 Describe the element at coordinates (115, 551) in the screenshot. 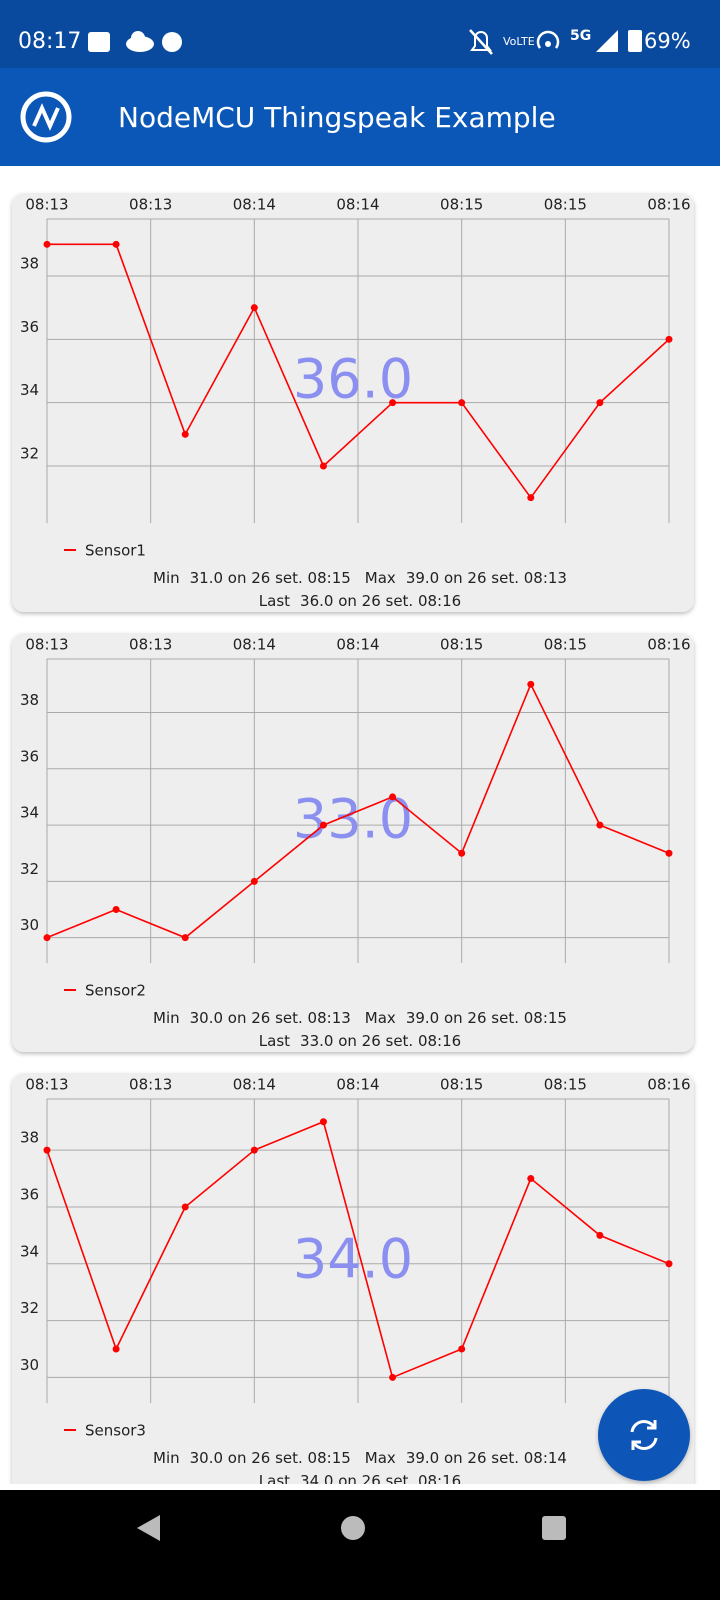

I see `legend-label: Sensor1` at that location.